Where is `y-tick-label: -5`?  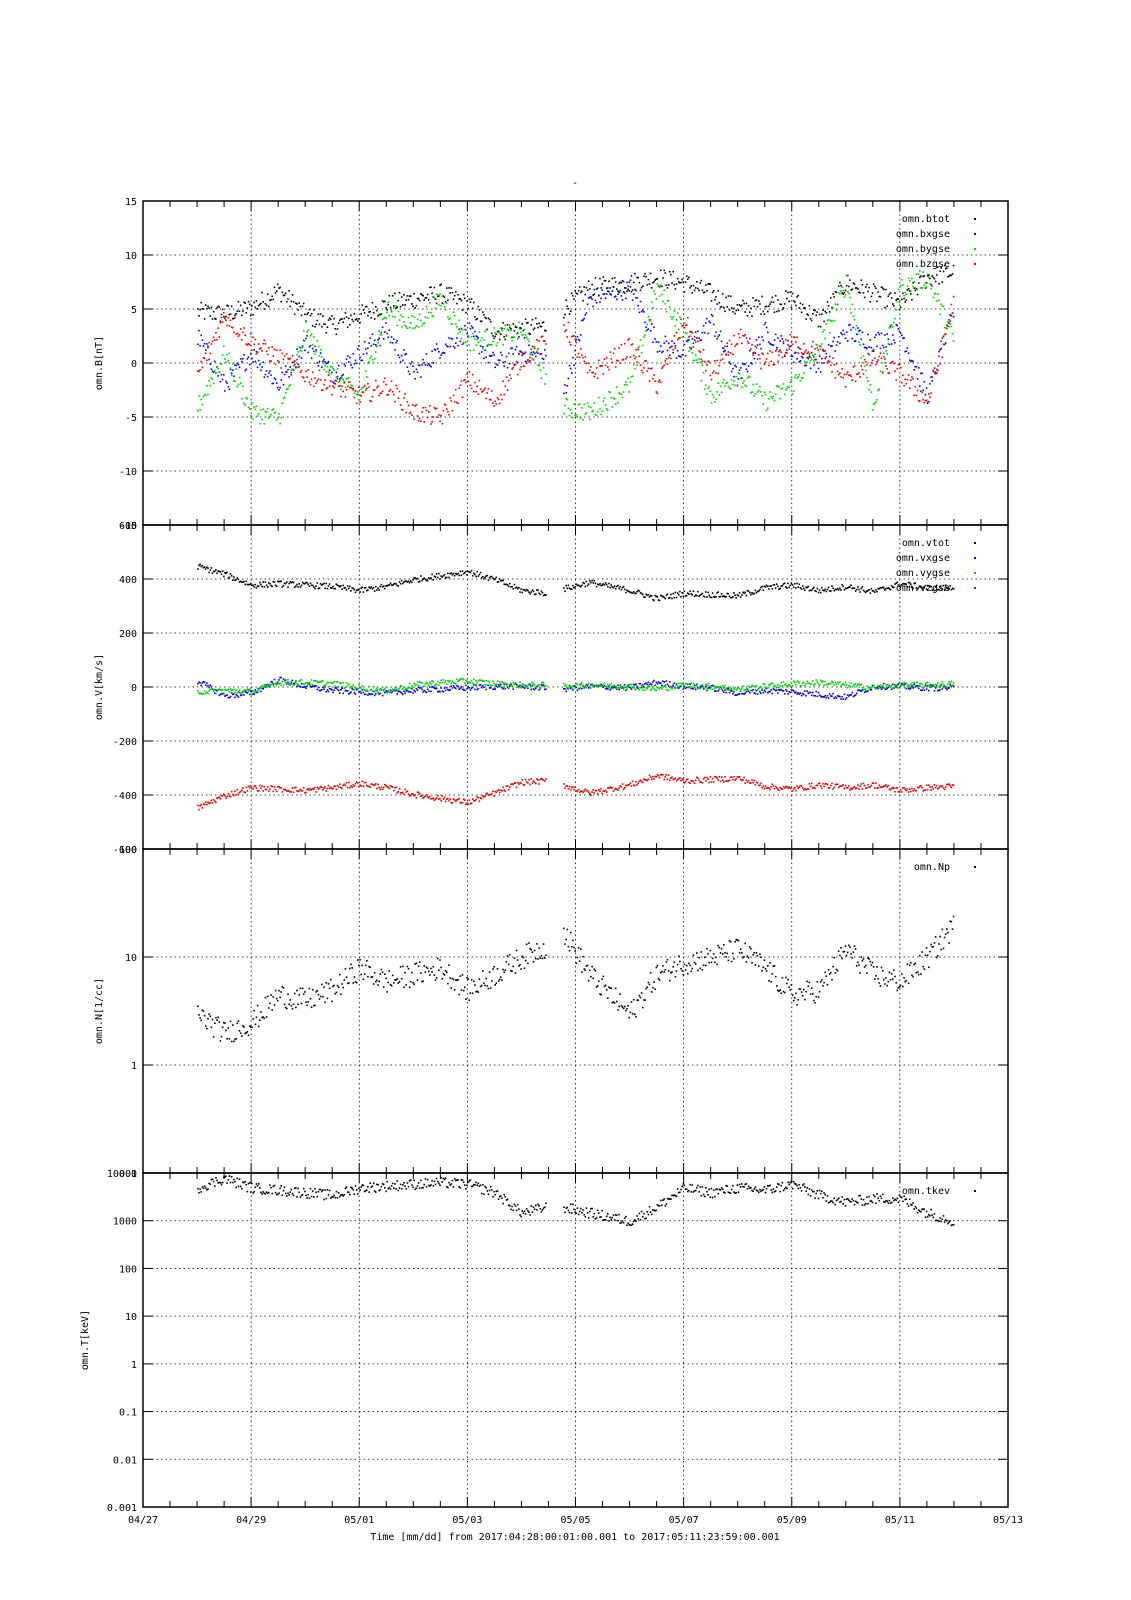 y-tick-label: -5 is located at coordinates (131, 418).